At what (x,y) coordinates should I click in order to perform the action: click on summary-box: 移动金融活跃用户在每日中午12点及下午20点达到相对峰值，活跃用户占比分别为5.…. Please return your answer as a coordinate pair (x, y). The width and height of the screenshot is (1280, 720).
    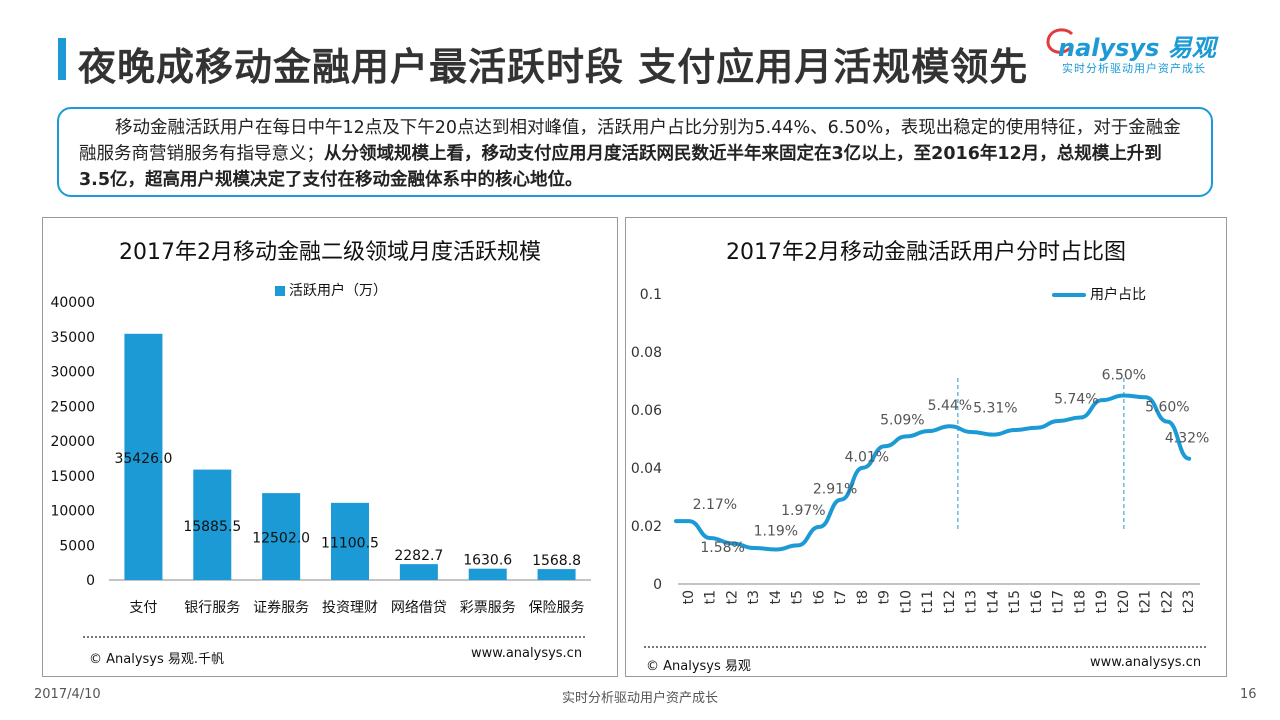
    Looking at the image, I should click on (635, 152).